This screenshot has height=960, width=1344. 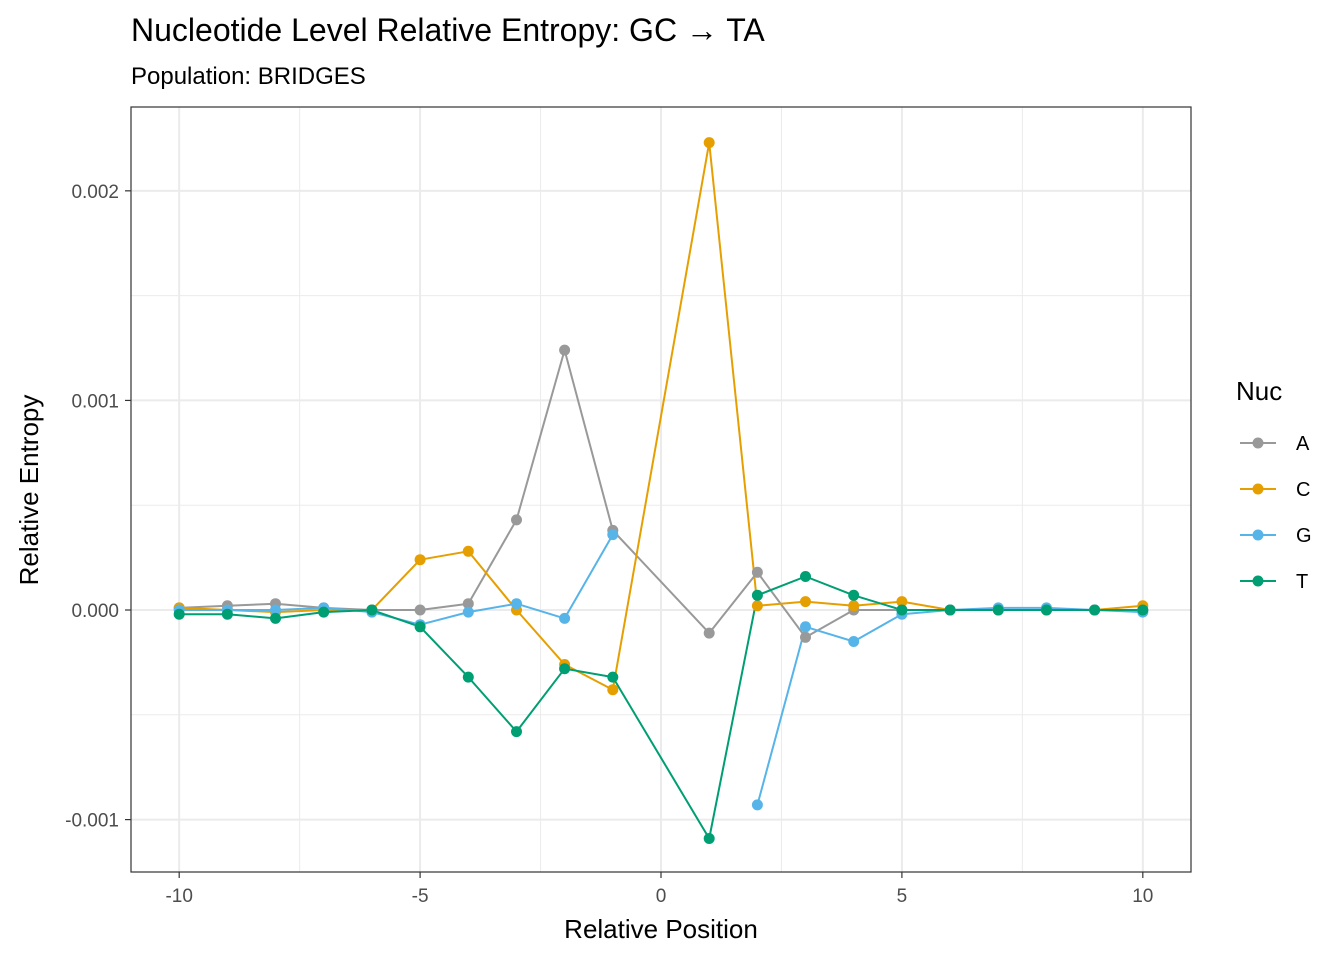 What do you see at coordinates (1258, 489) in the screenshot?
I see `legend-key-point-c` at bounding box center [1258, 489].